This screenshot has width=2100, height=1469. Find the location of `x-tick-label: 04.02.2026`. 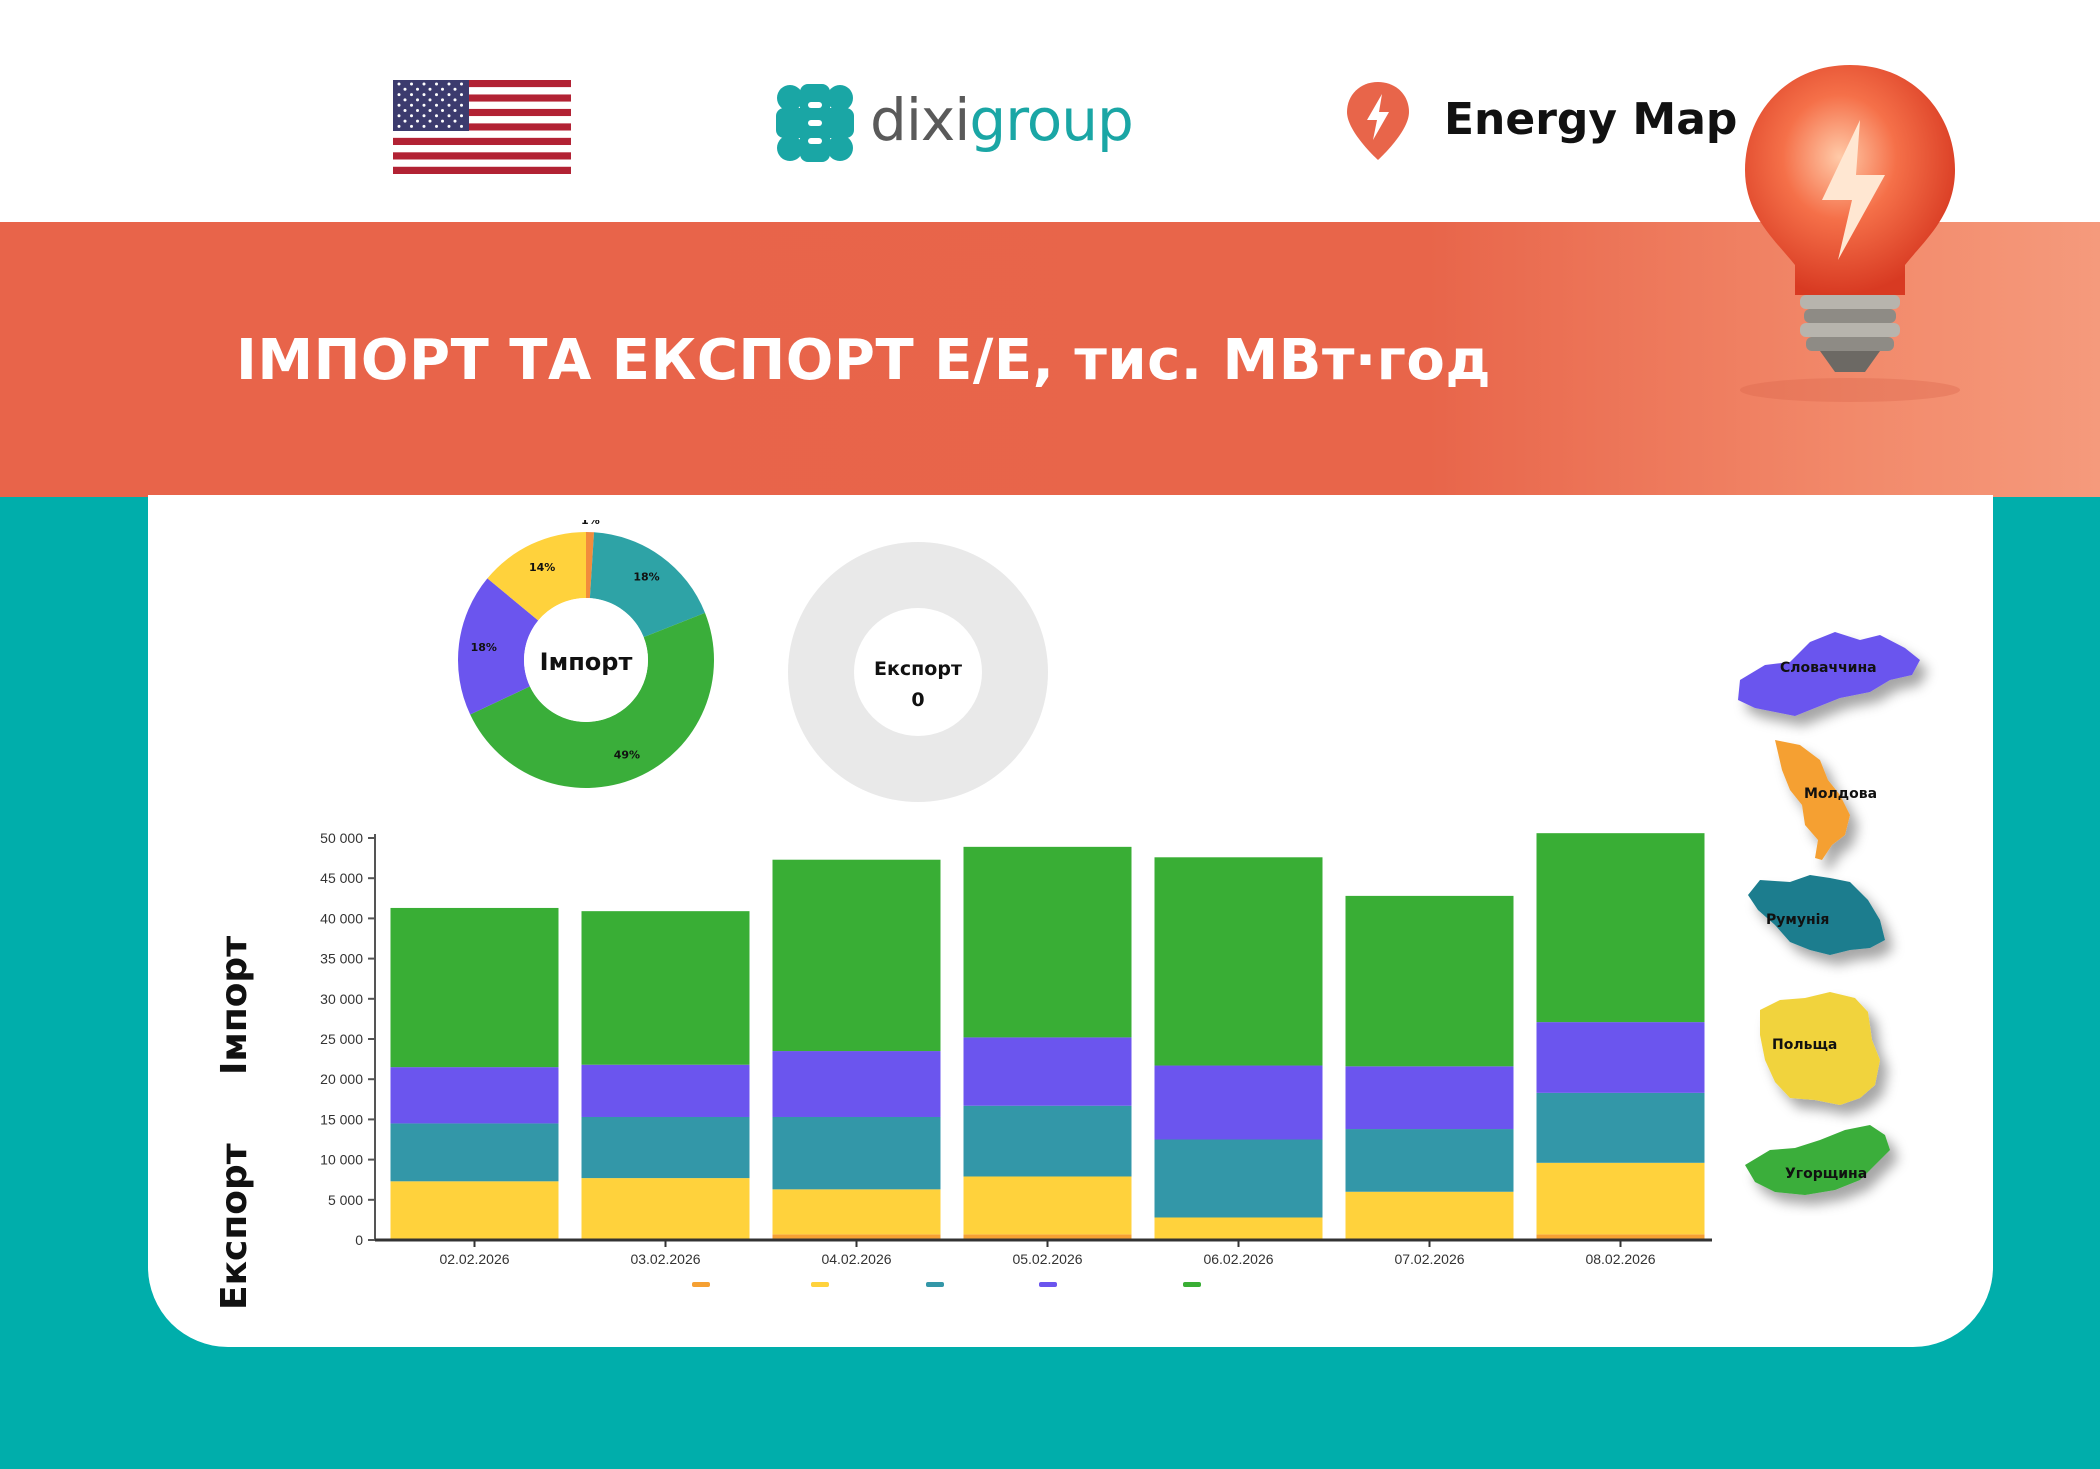

x-tick-label: 04.02.2026 is located at coordinates (856, 1259).